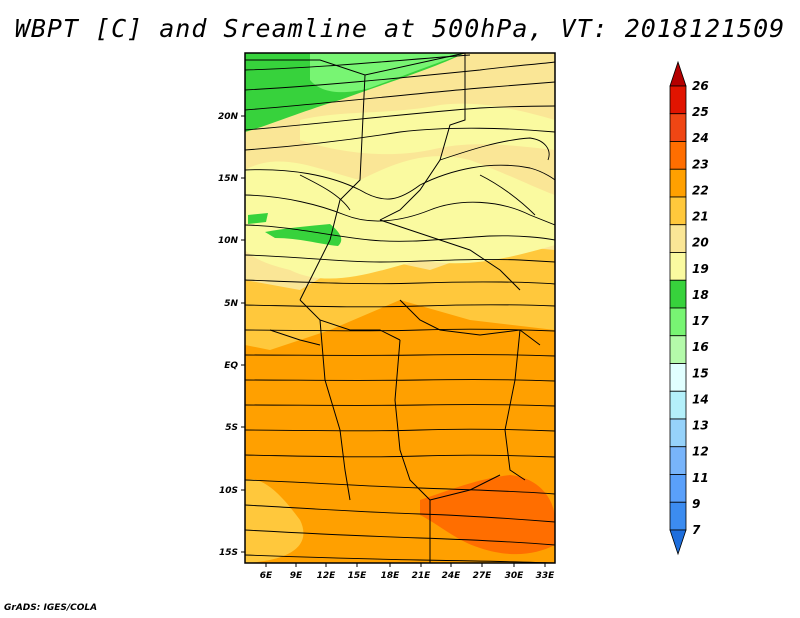 The width and height of the screenshot is (800, 618). I want to click on colorbar-label: 25, so click(700, 112).